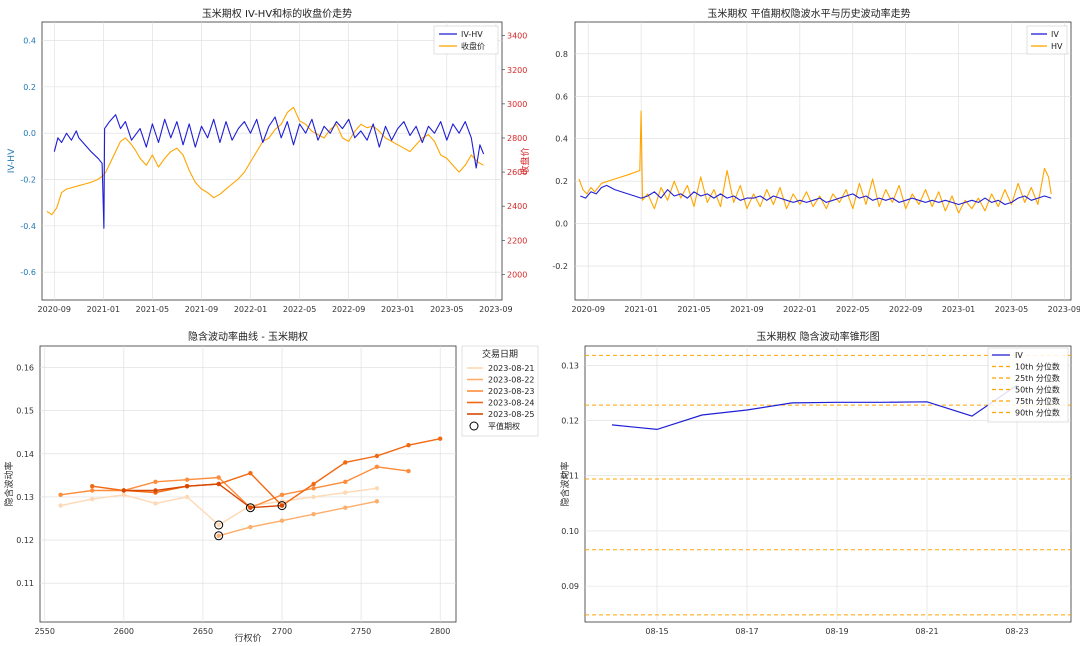  I want to click on x-tick-label: 2021-09, so click(201, 309).